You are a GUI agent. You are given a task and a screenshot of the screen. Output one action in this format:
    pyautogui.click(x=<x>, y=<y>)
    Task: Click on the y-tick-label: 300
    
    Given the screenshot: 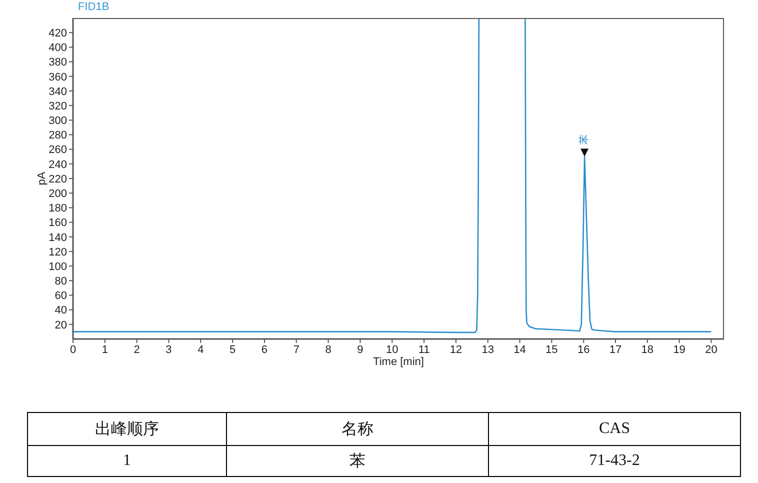 What is the action you would take?
    pyautogui.click(x=57, y=121)
    